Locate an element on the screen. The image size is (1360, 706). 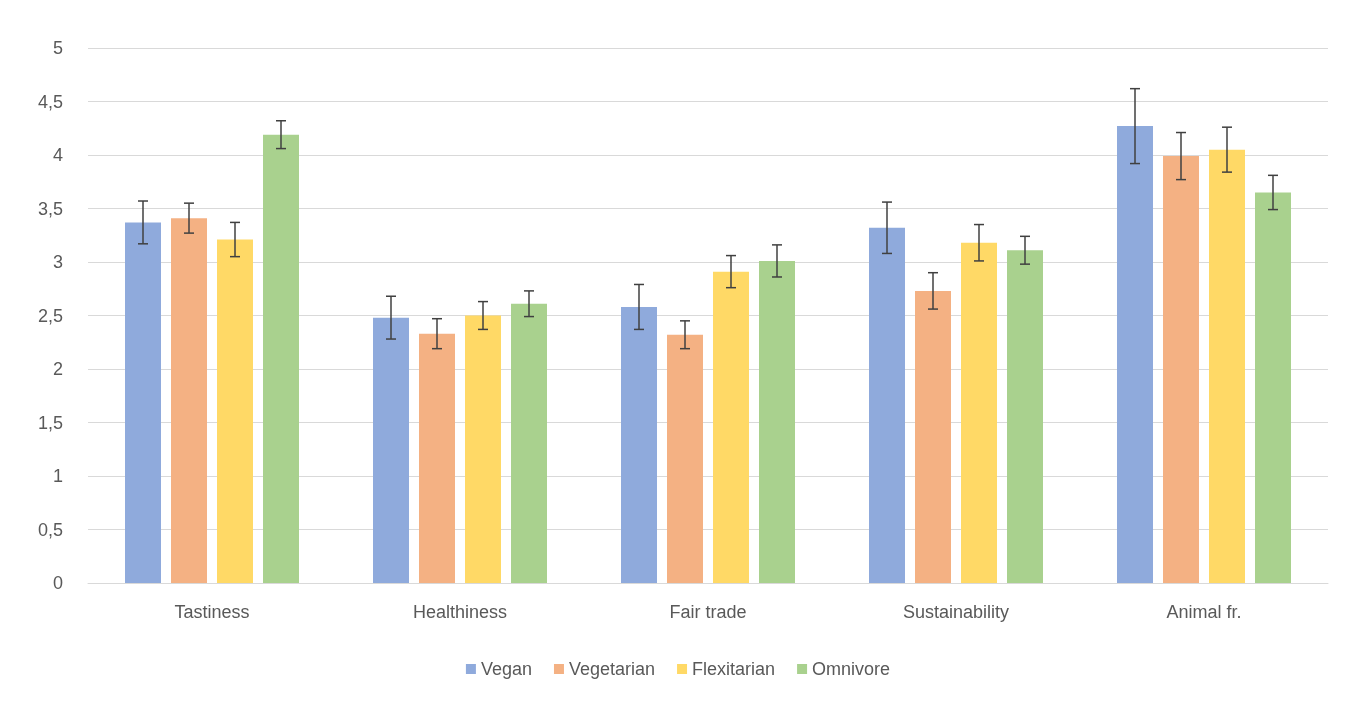
y-tick-label: 4,5 is located at coordinates (50, 101).